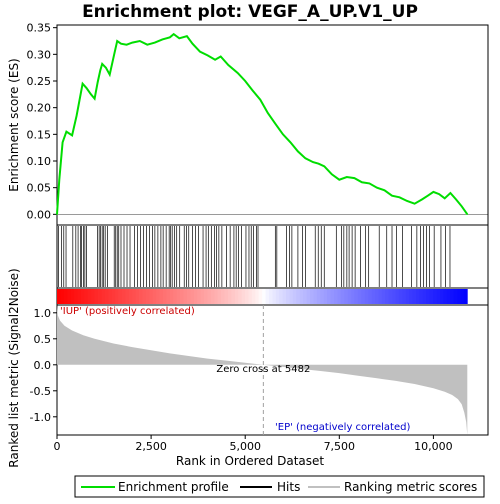  I want to click on hits-panel, so click(272, 256).